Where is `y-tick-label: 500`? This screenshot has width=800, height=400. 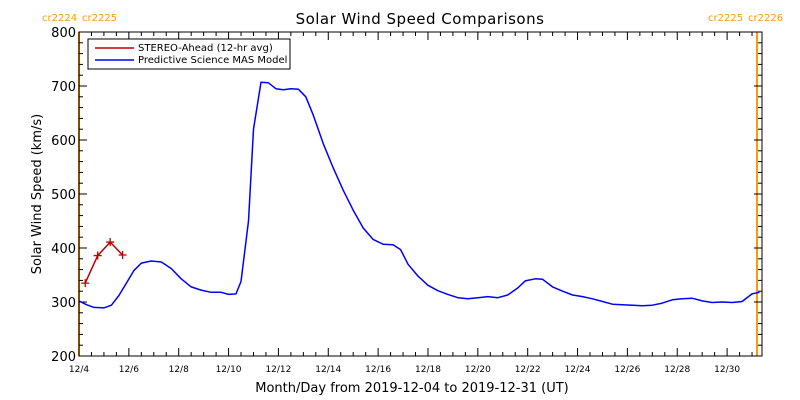 y-tick-label: 500 is located at coordinates (63, 195).